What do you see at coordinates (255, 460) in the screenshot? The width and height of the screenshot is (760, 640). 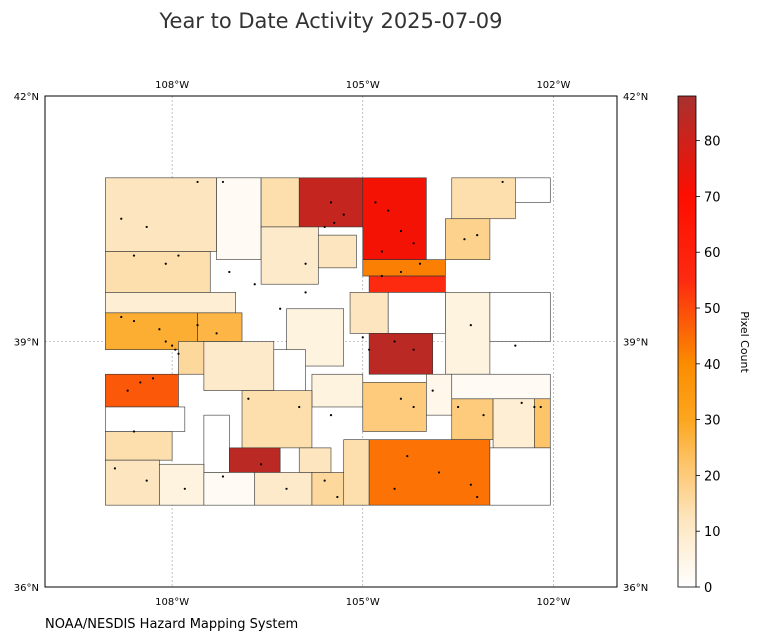 I see `county-mineral` at bounding box center [255, 460].